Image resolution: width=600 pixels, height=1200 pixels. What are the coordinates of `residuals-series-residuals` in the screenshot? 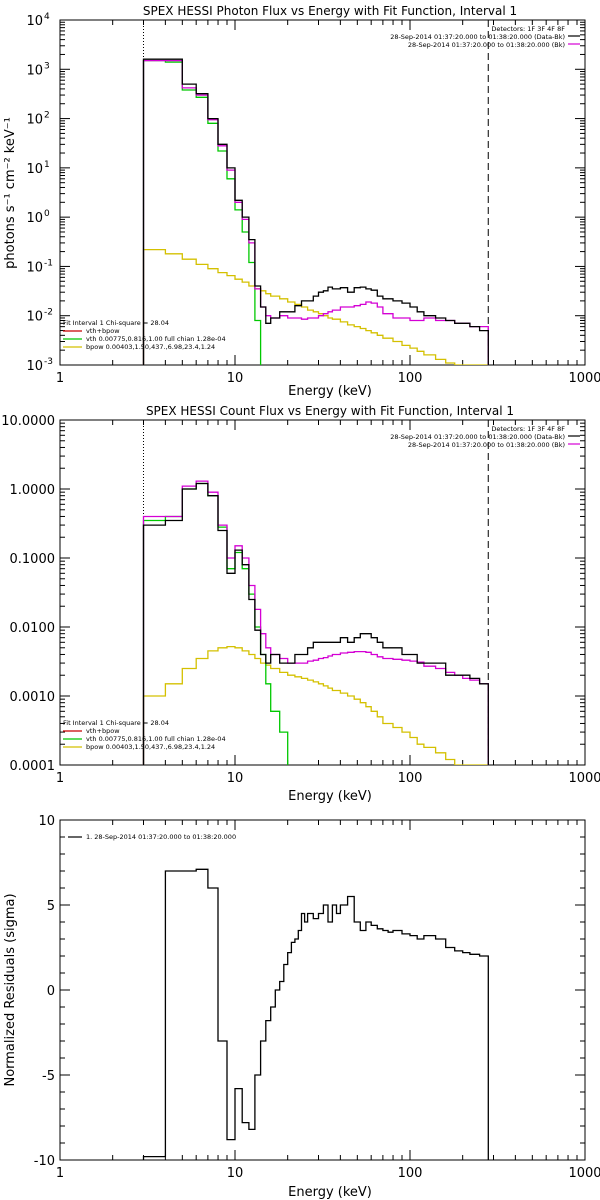 It's located at (315, 1014).